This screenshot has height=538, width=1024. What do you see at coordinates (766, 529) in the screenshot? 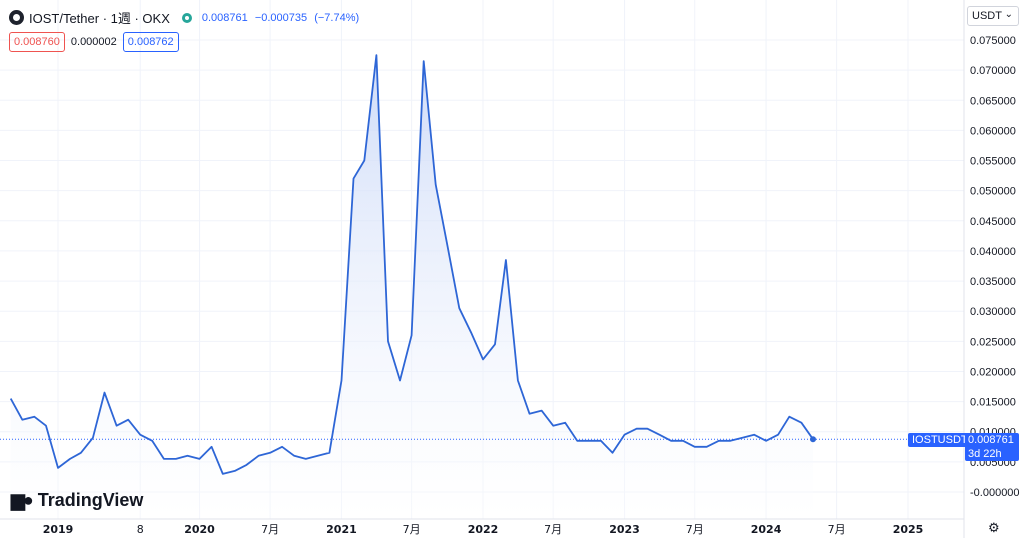
I see `x-tick-label: 2024` at bounding box center [766, 529].